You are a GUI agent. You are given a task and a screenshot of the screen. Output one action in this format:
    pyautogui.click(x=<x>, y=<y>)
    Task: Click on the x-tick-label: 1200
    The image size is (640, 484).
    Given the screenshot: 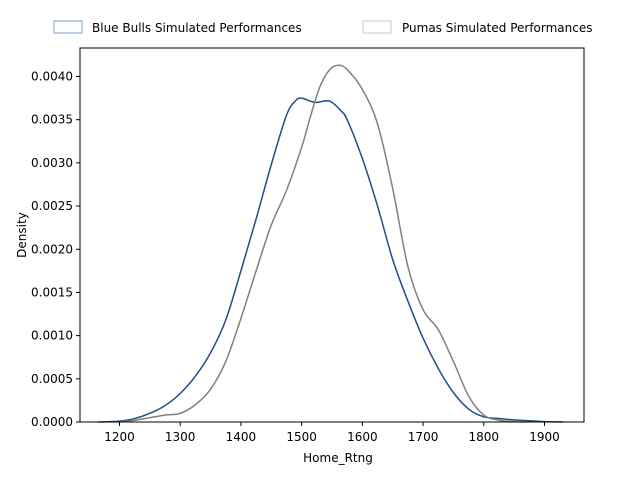 What is the action you would take?
    pyautogui.click(x=119, y=437)
    